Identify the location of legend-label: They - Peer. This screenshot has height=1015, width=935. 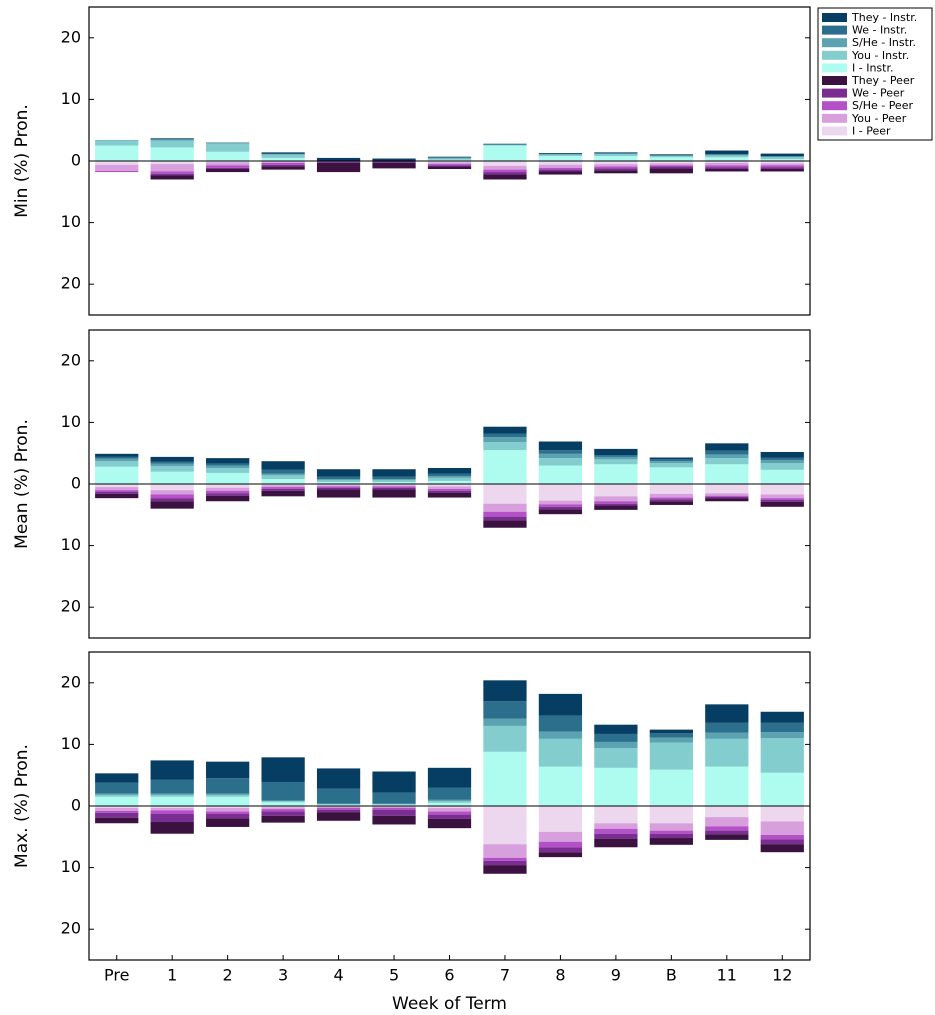
(883, 80).